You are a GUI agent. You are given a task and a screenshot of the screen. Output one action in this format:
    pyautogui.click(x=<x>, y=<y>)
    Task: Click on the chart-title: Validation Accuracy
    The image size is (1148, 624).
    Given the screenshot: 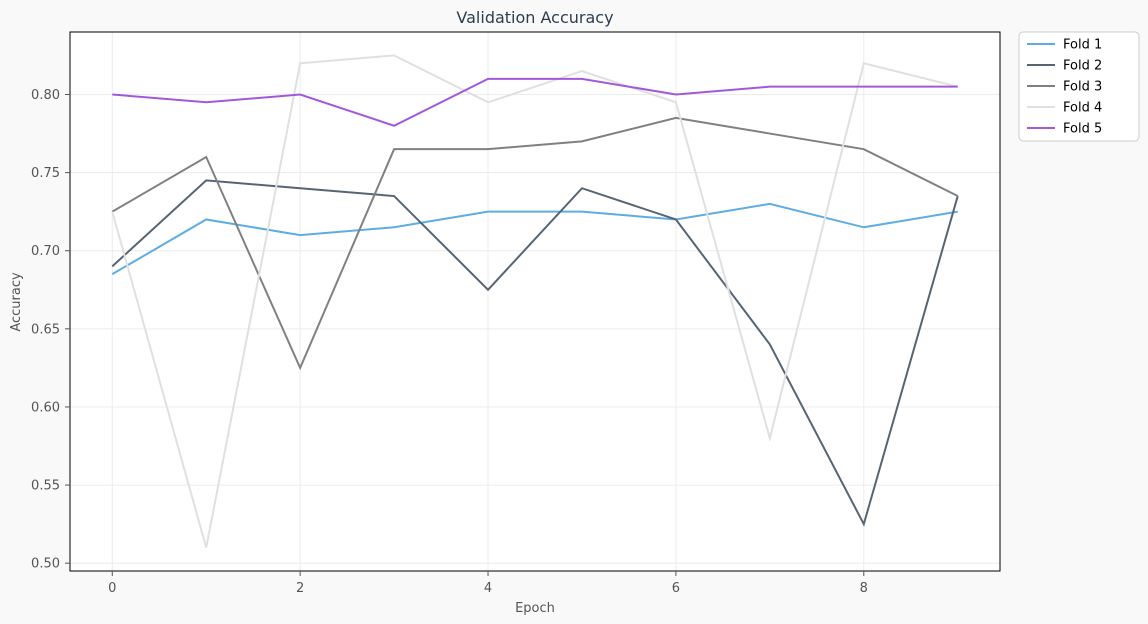 What is the action you would take?
    pyautogui.click(x=534, y=17)
    